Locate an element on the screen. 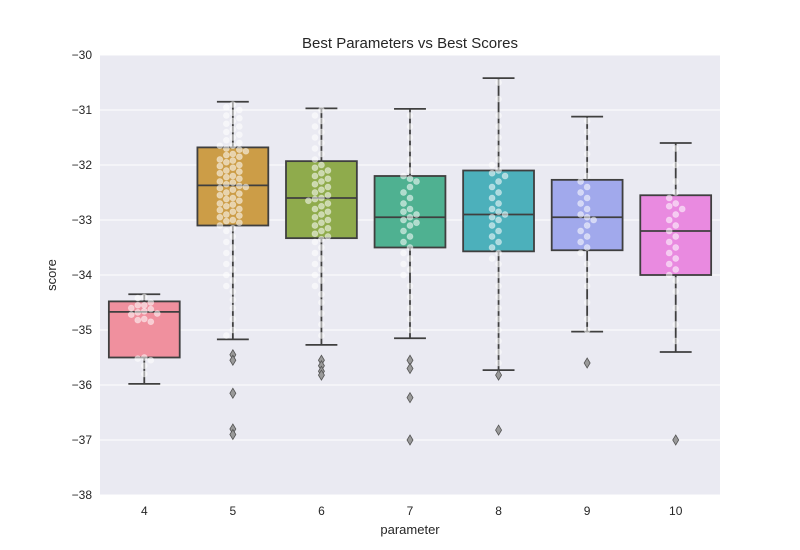 The height and width of the screenshot is (550, 800). y-tick-label: −32 is located at coordinates (82, 165).